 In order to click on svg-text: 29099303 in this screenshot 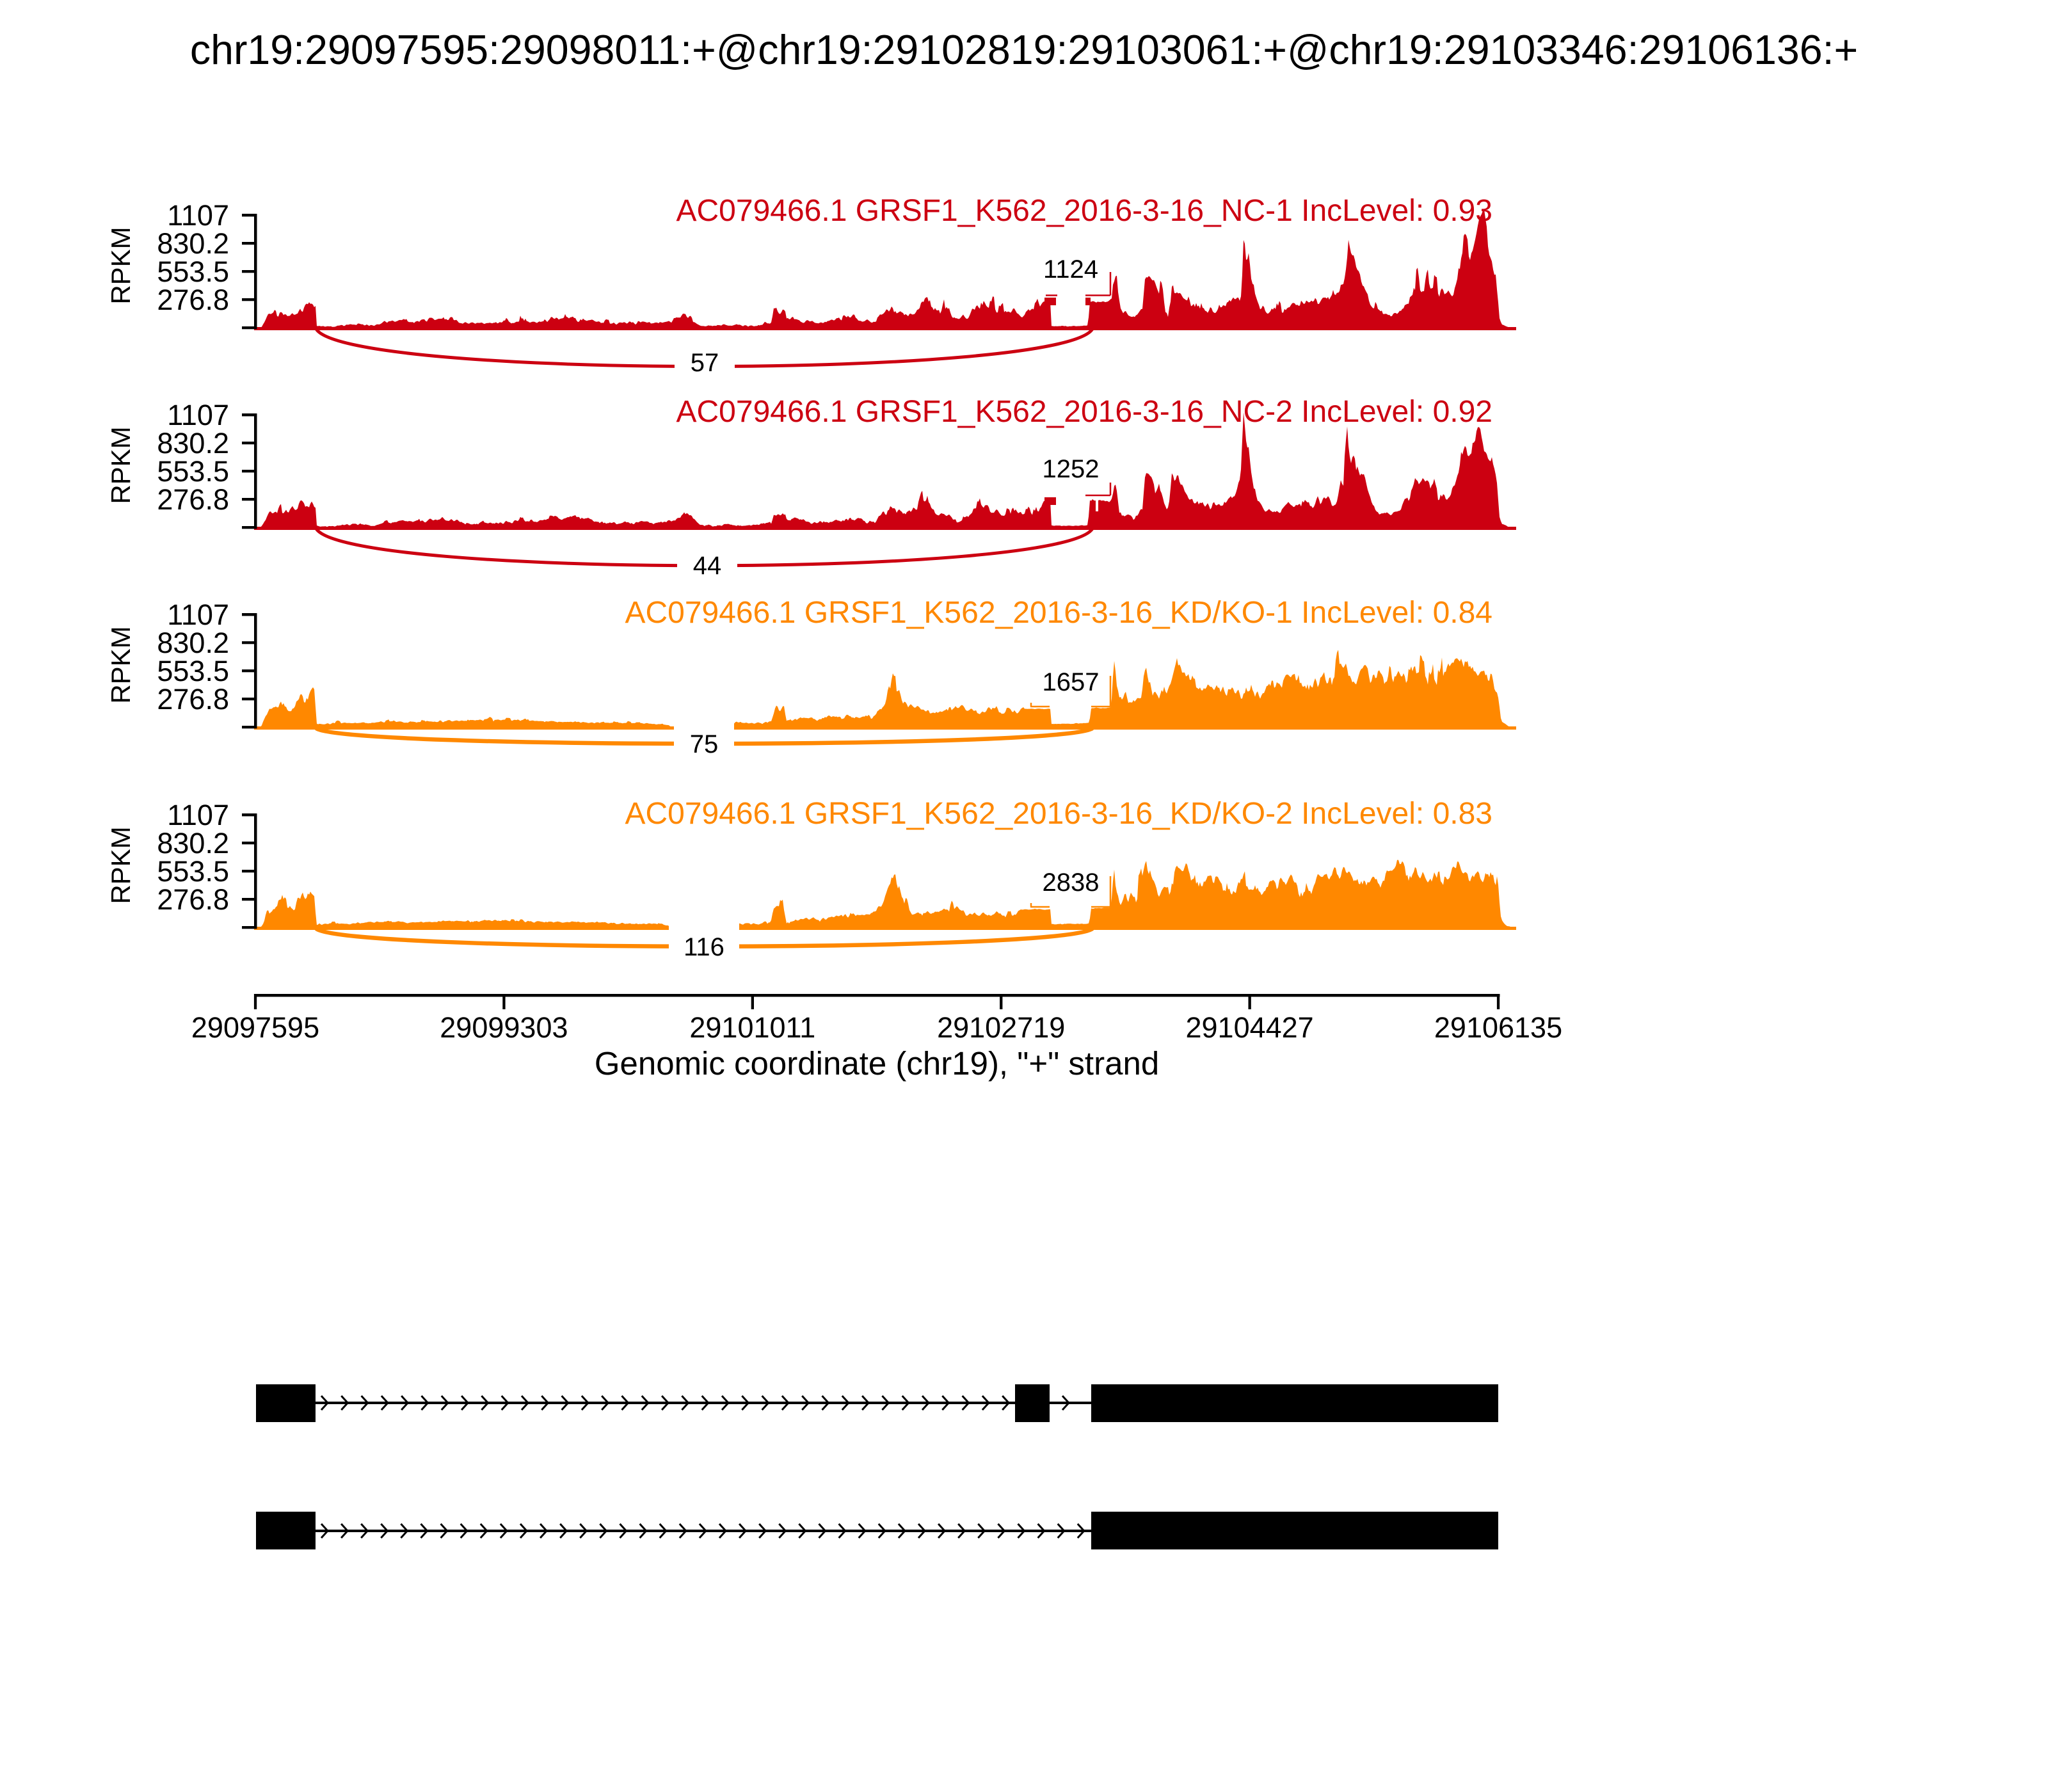, I will do `click(504, 1027)`.